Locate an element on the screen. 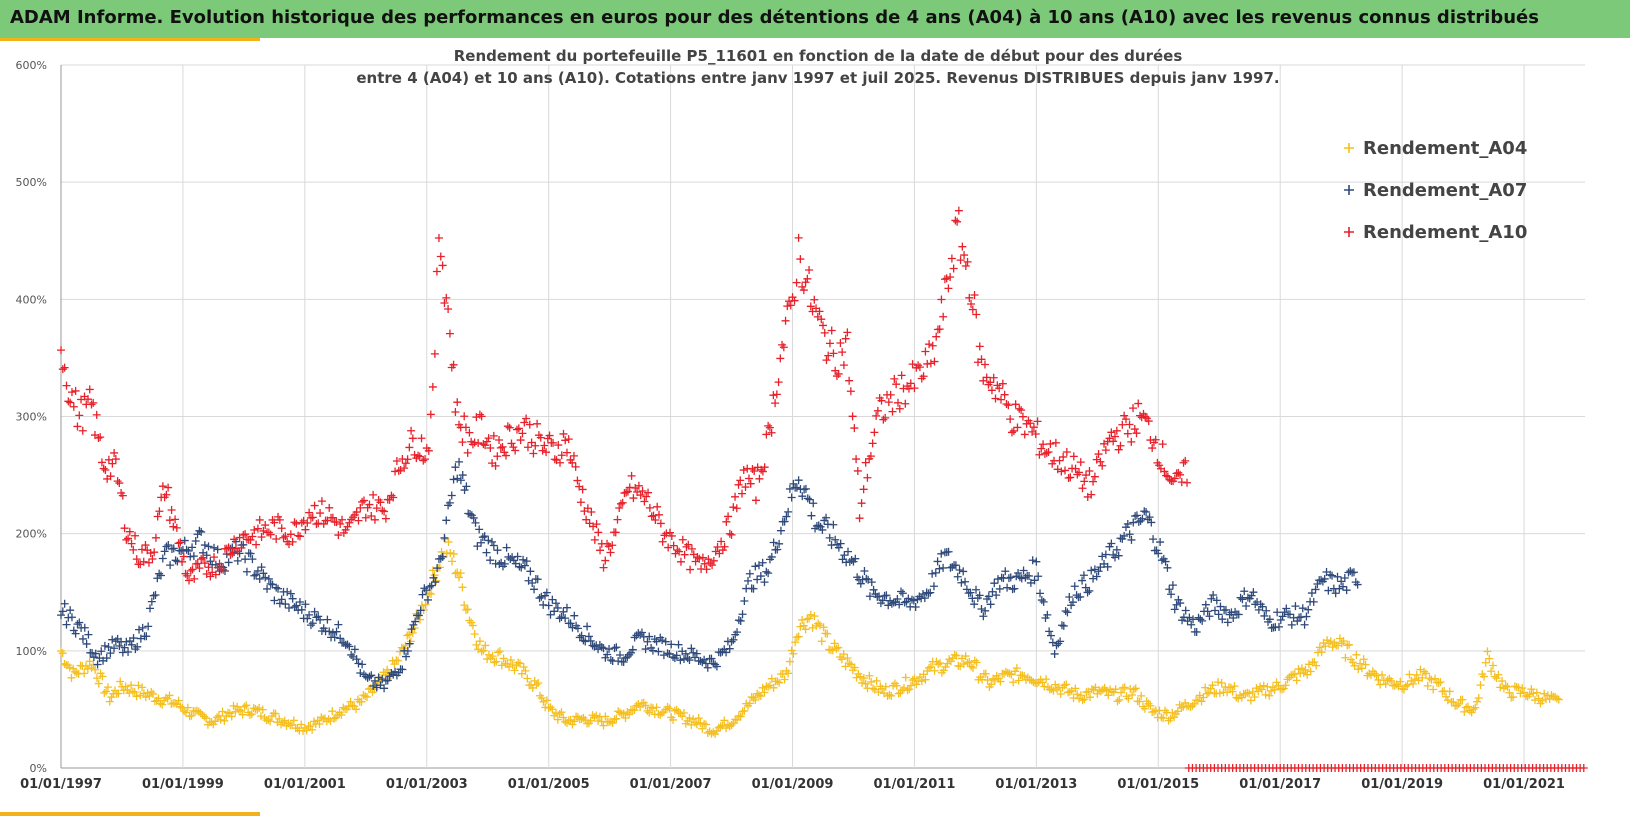  legend-marker-rendement_a04 is located at coordinates (1349, 148).